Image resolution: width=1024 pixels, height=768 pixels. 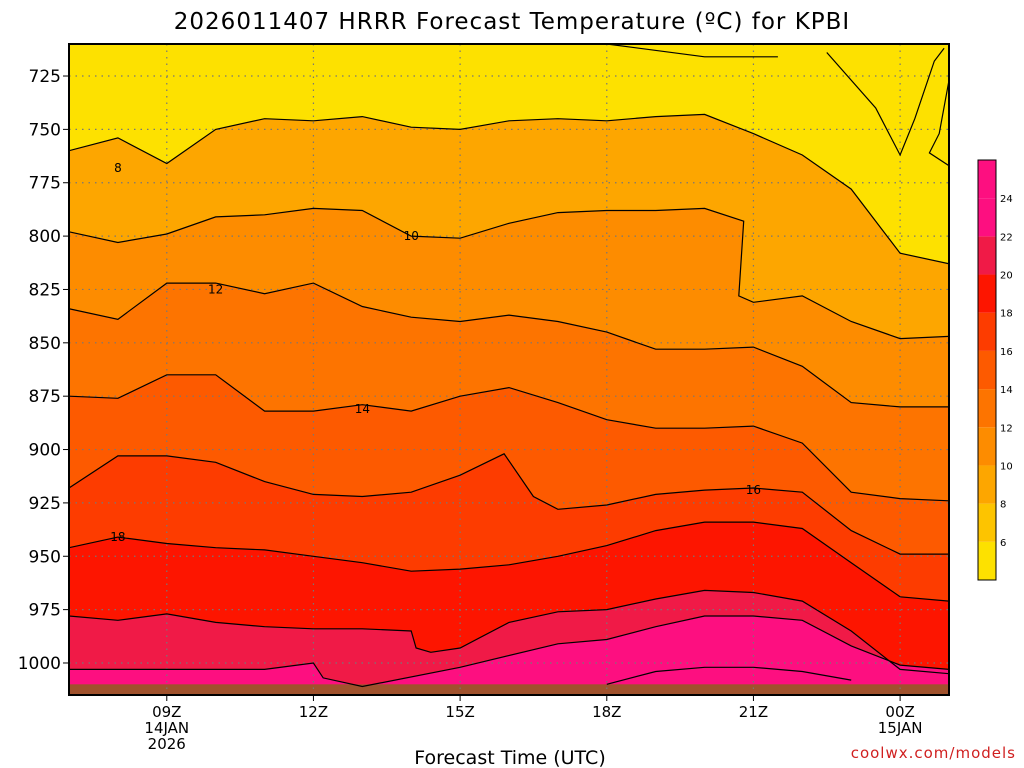 What do you see at coordinates (166, 728) in the screenshot?
I see `x-tick-label-9-1: 14JAN` at bounding box center [166, 728].